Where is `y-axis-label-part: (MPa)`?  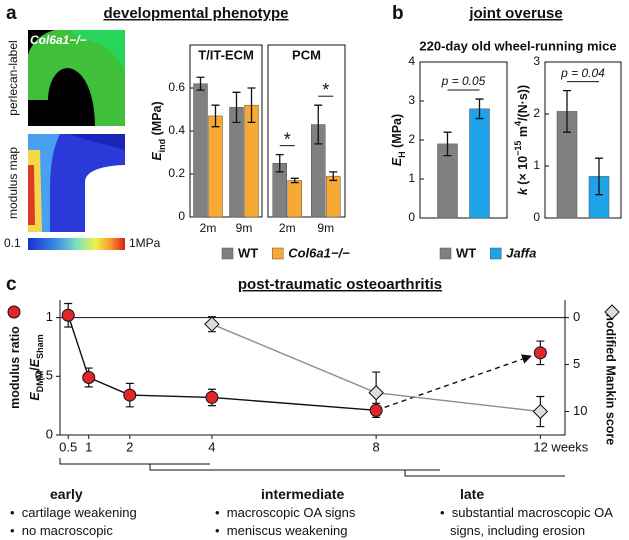
y-axis-label-part: (MPa) is located at coordinates (157, 120).